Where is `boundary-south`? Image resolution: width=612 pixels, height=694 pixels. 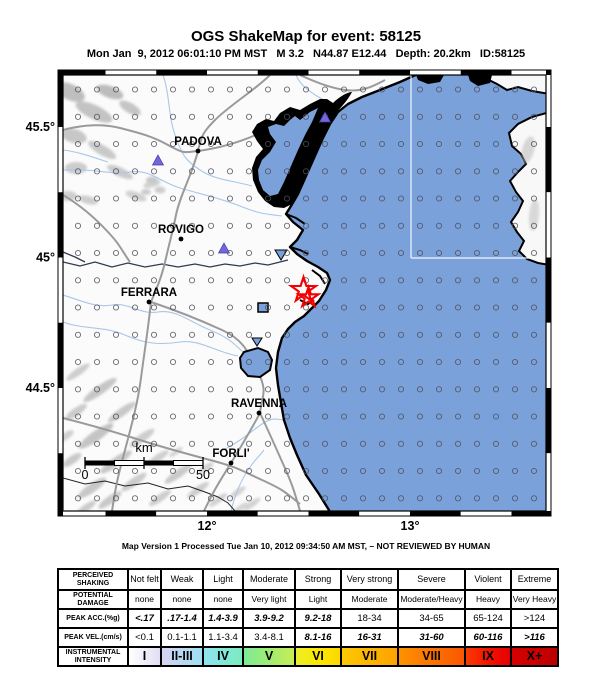
boundary-south is located at coordinates (149, 494).